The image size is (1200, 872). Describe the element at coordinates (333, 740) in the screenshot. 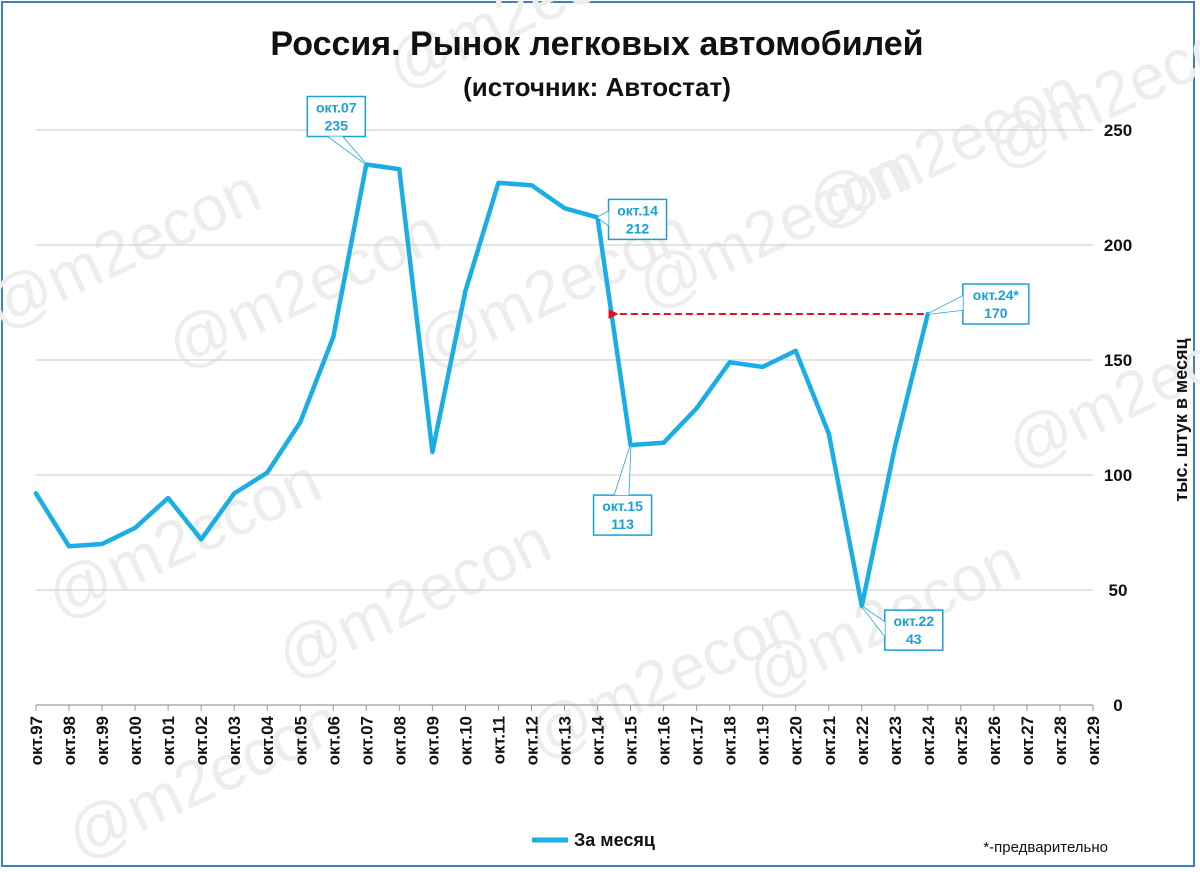

I see `x-tick-label: окт.06` at that location.